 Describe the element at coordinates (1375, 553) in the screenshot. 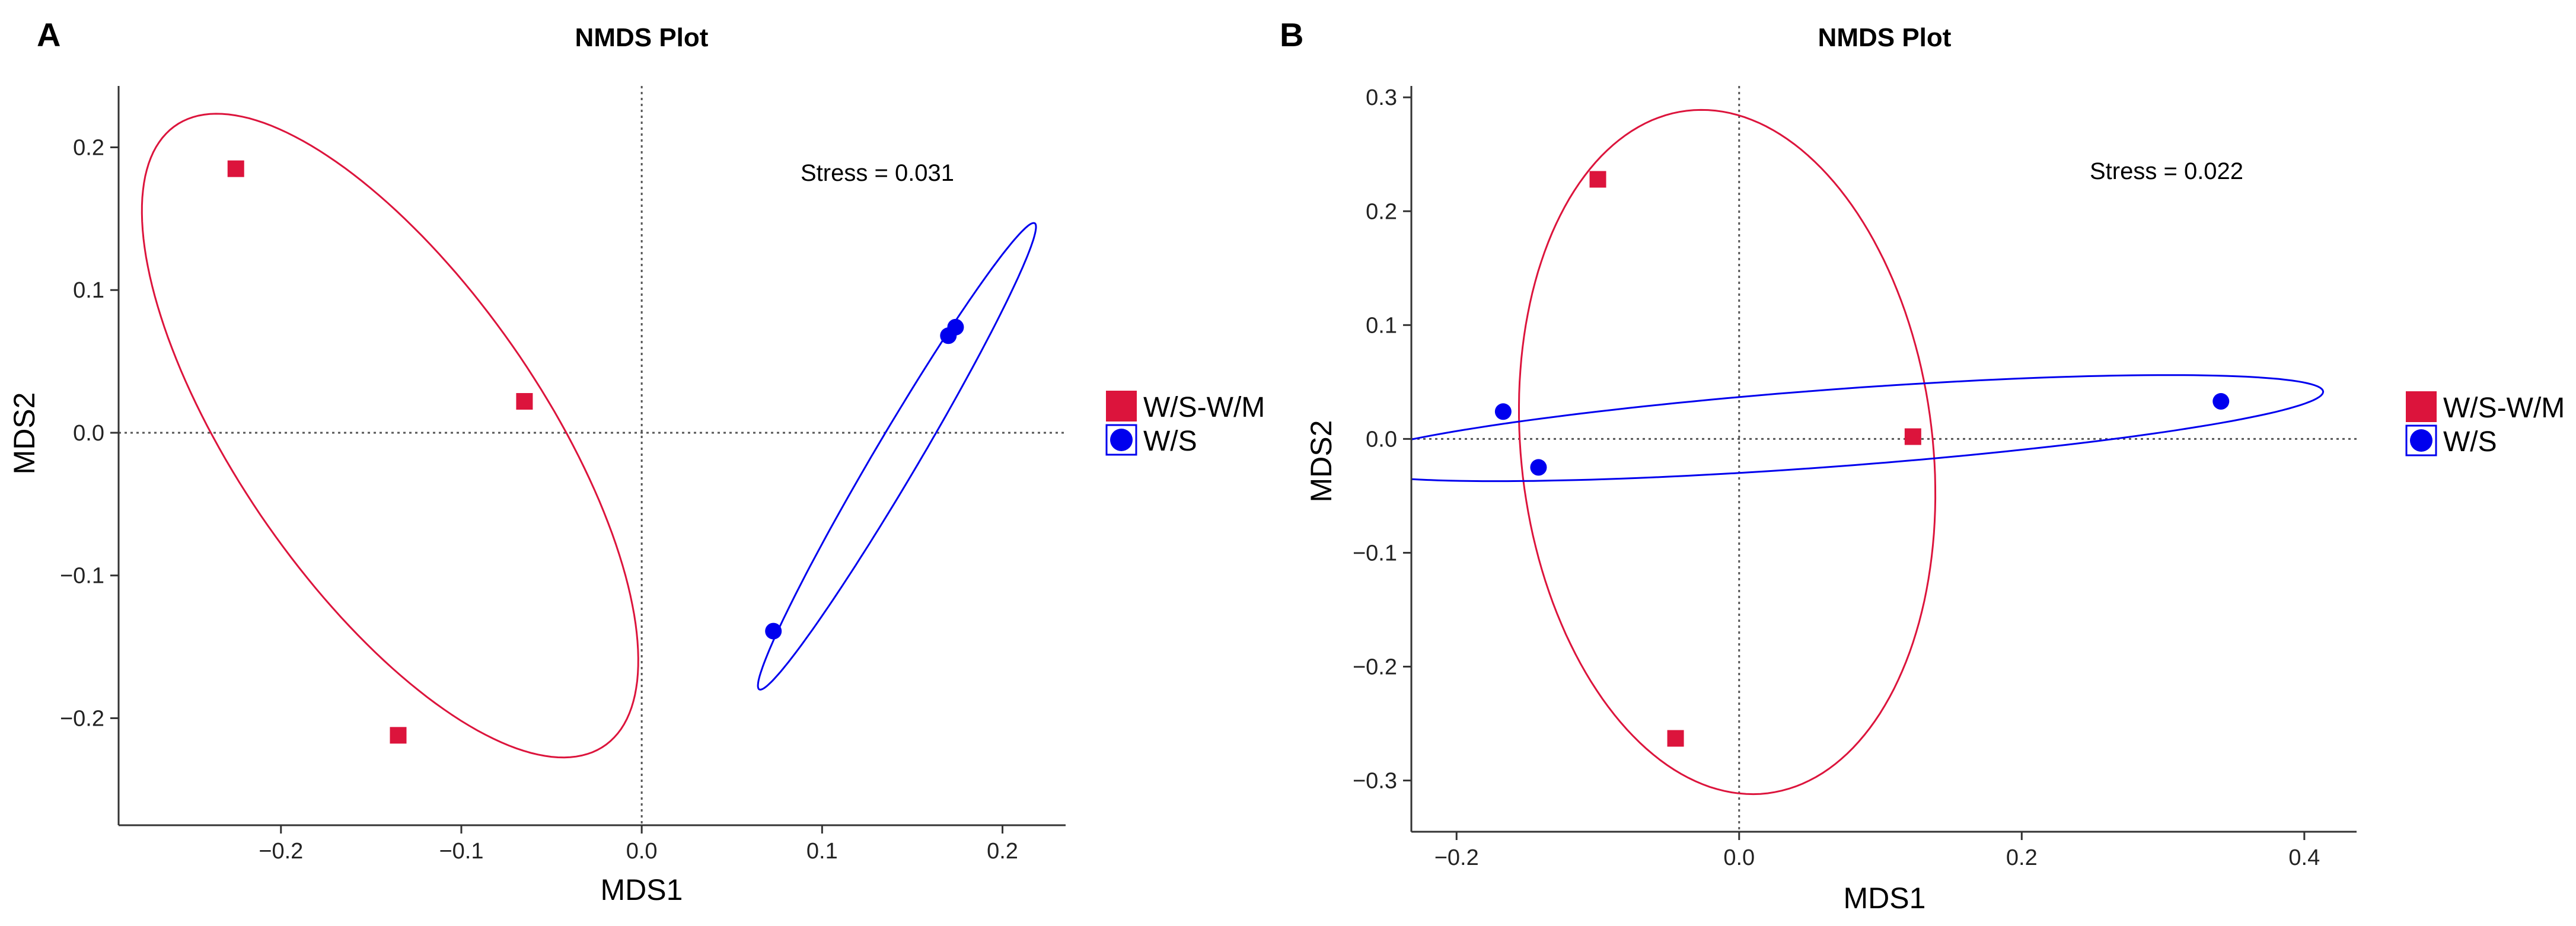

I see `y-tick-label-b-2: −0.1` at that location.